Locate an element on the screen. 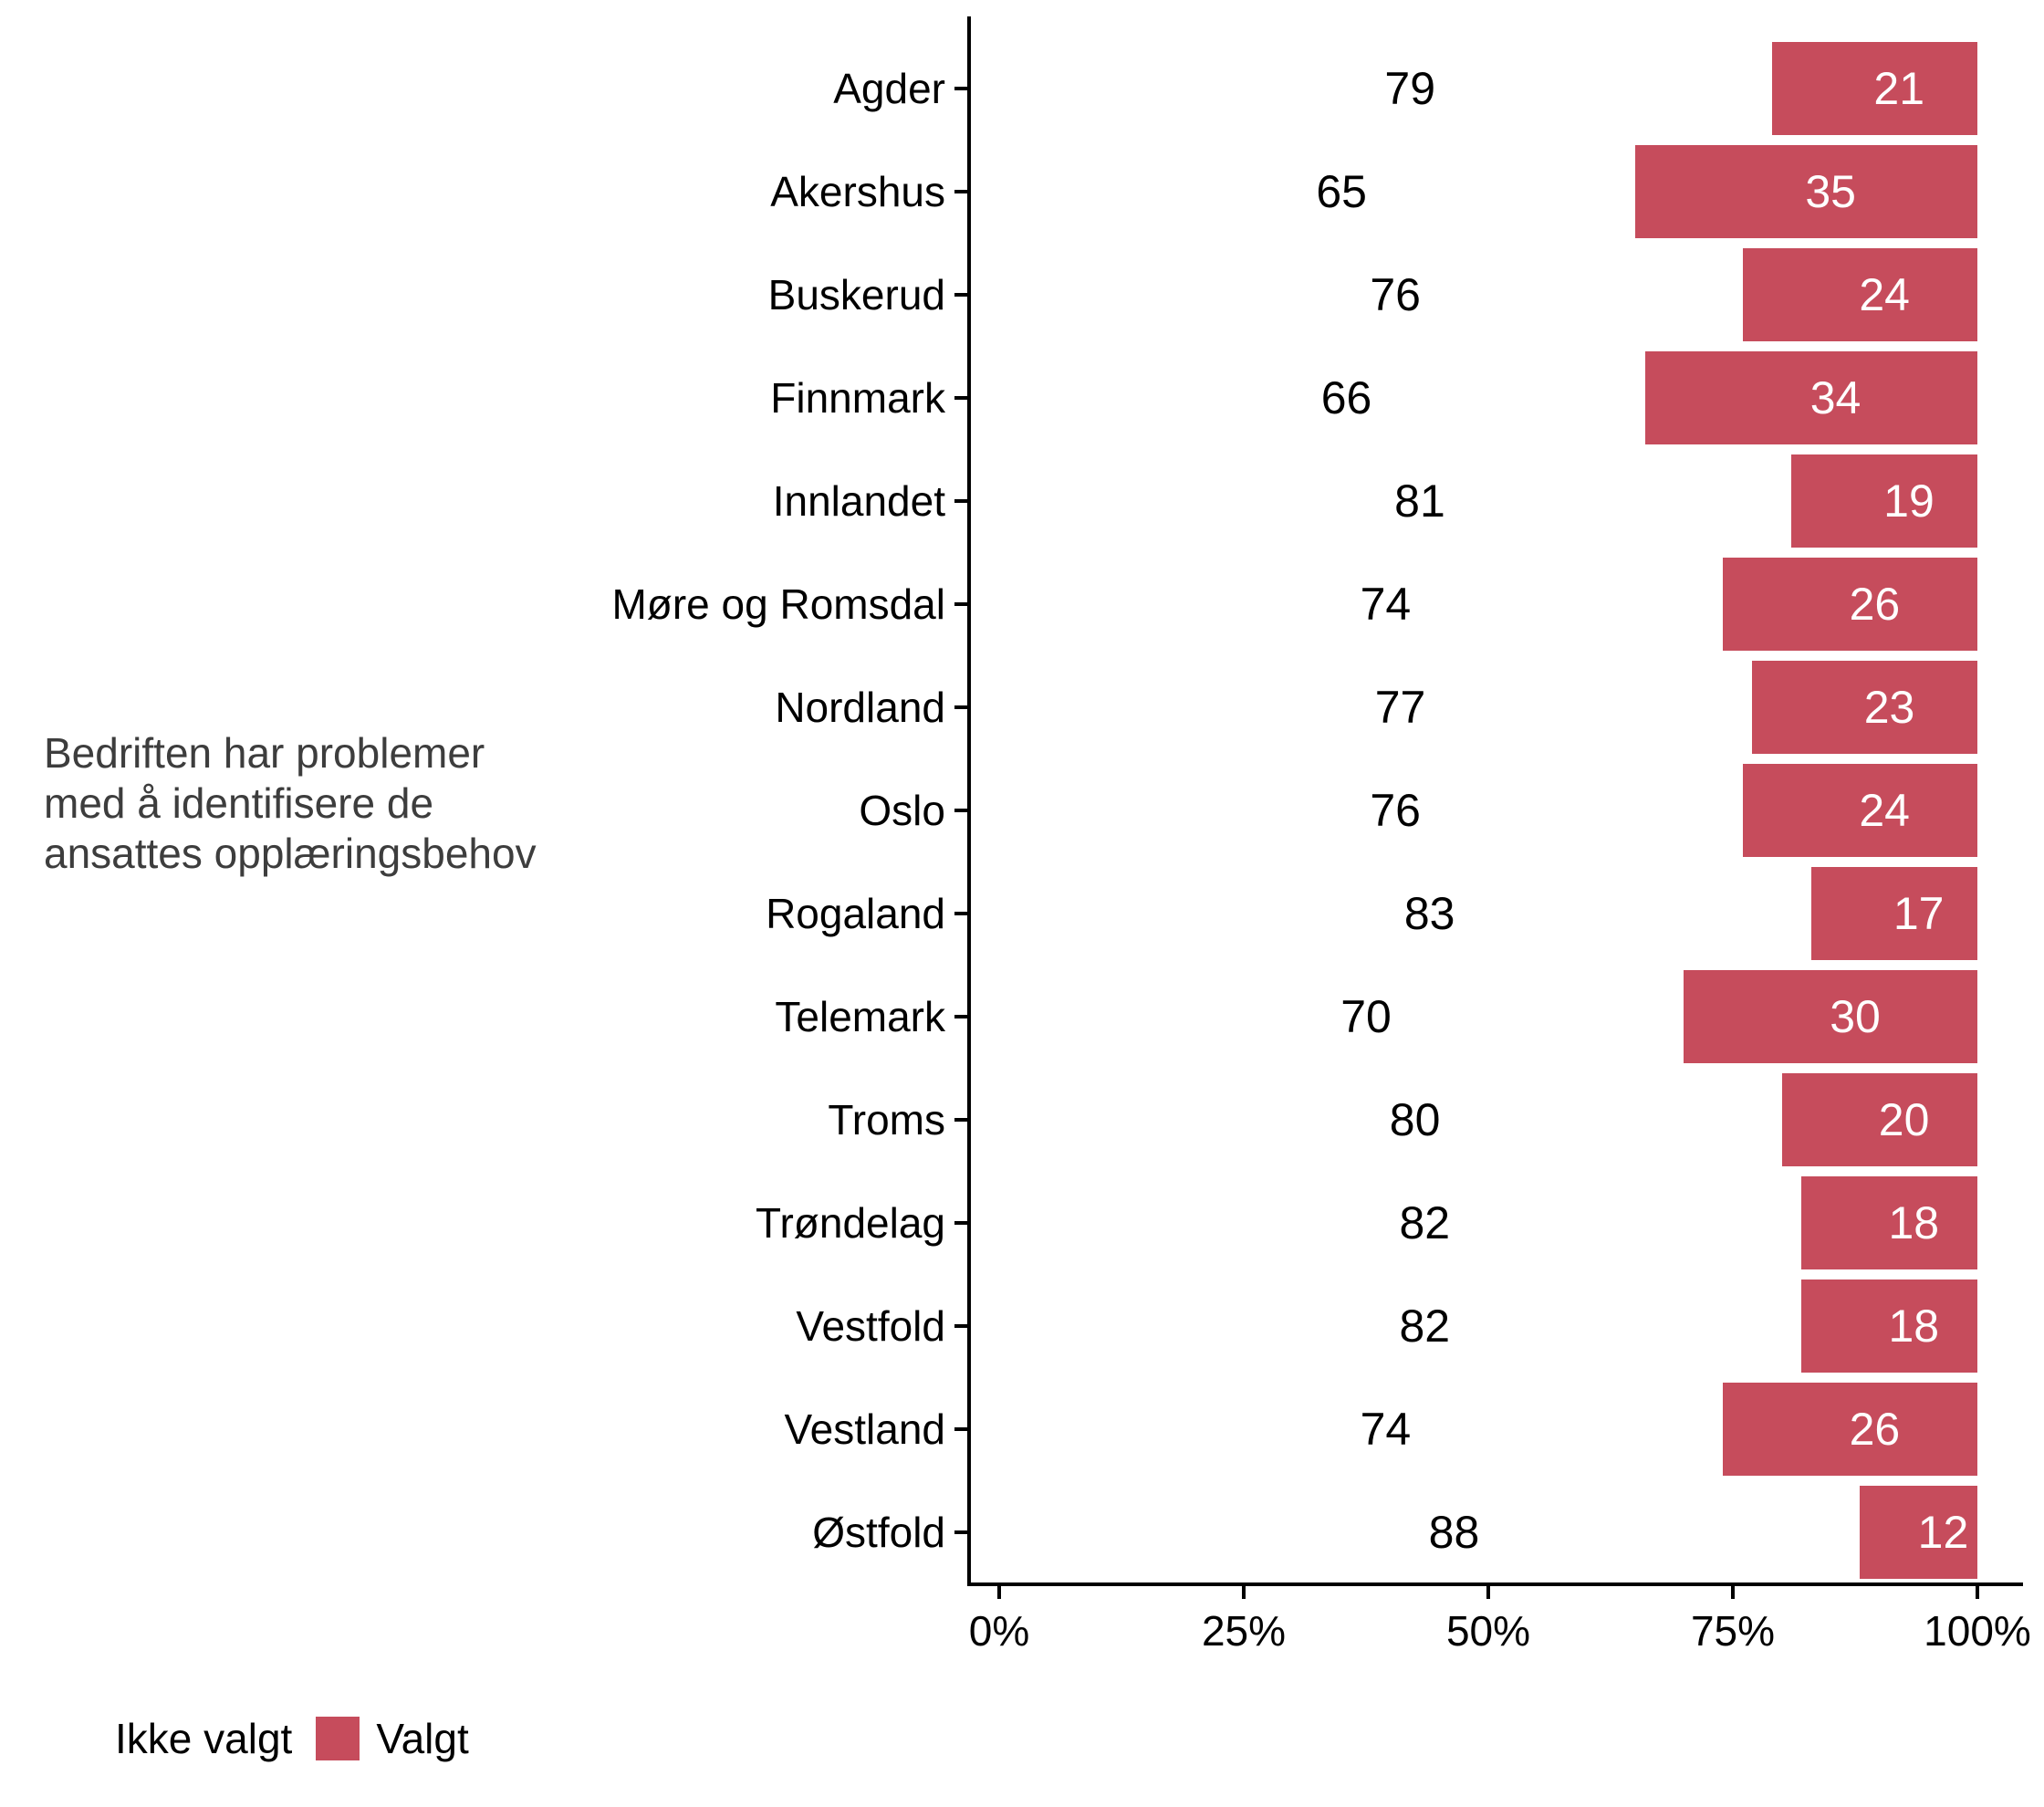  legend: Ikke valgt Valgt is located at coordinates (274, 1739).